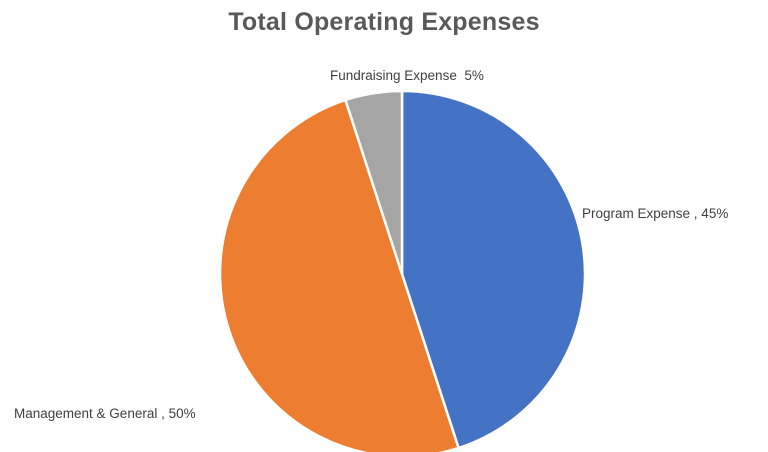  Describe the element at coordinates (374, 182) in the screenshot. I see `pie-slice-fundraising-expense` at that location.